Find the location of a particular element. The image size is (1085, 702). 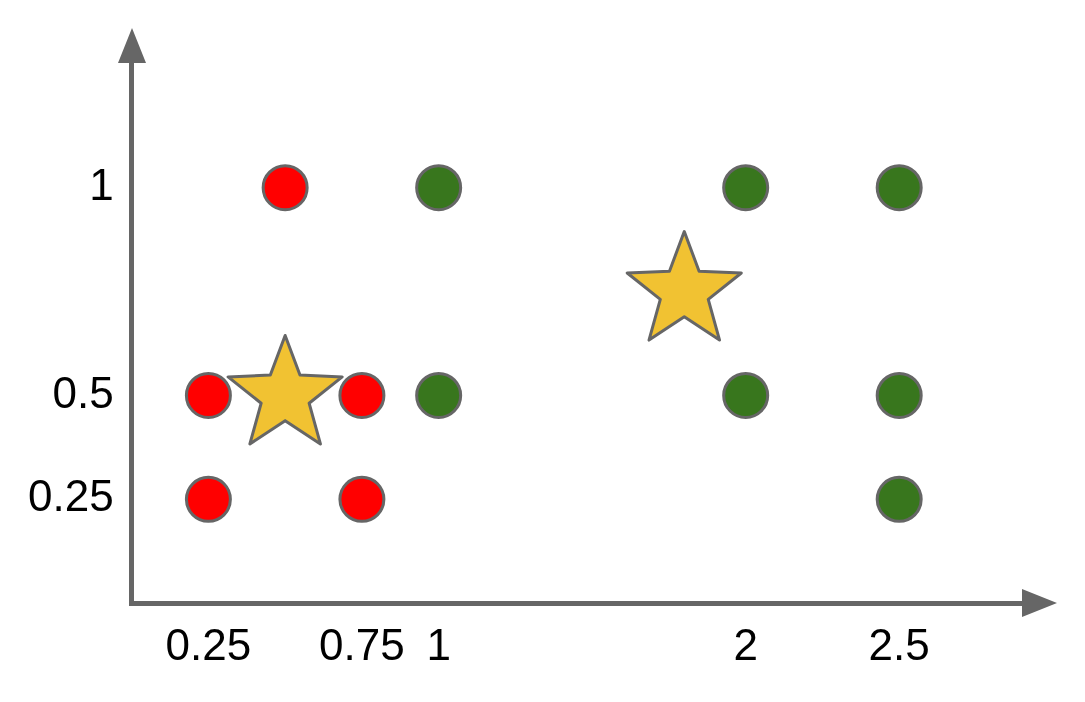

y-tick-label: 0.25 is located at coordinates (71, 496).